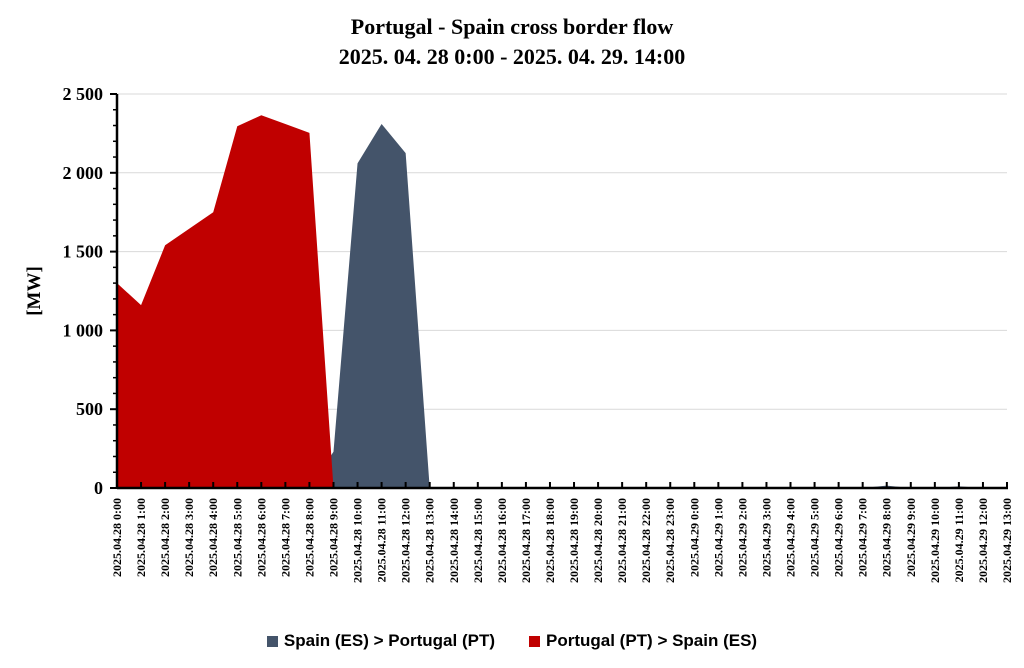 This screenshot has height=668, width=1024. I want to click on x-tick-label: 2025.04.29 6:00, so click(839, 537).